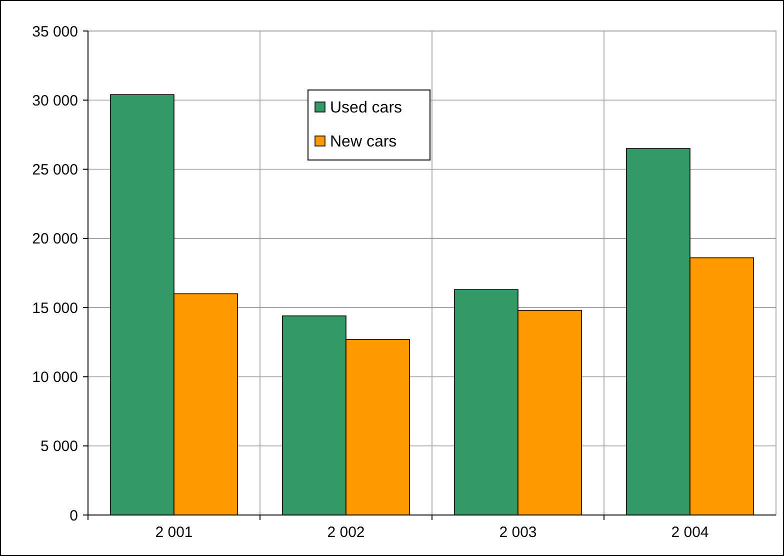 This screenshot has width=784, height=556. I want to click on x-tick-label: 2 002, so click(346, 532).